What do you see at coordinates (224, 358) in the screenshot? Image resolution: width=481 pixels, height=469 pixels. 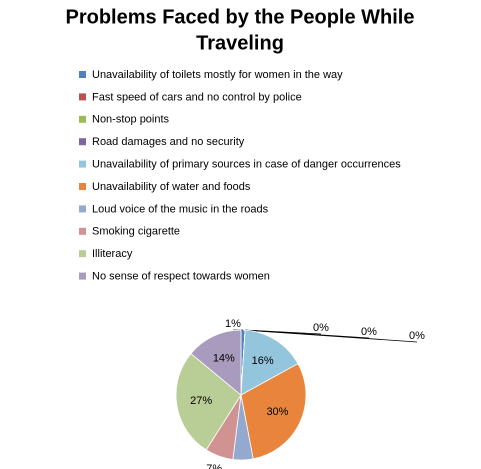 I see `data-label: 14%` at bounding box center [224, 358].